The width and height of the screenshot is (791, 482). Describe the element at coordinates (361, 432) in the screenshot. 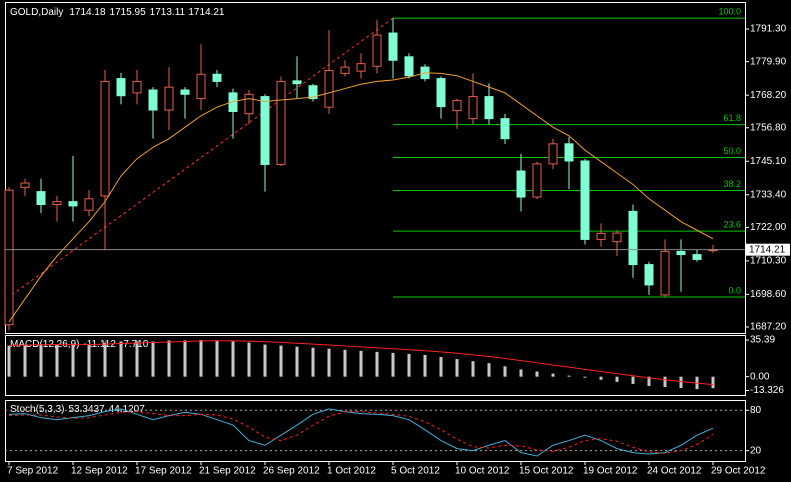

I see `stoch-main-line` at that location.